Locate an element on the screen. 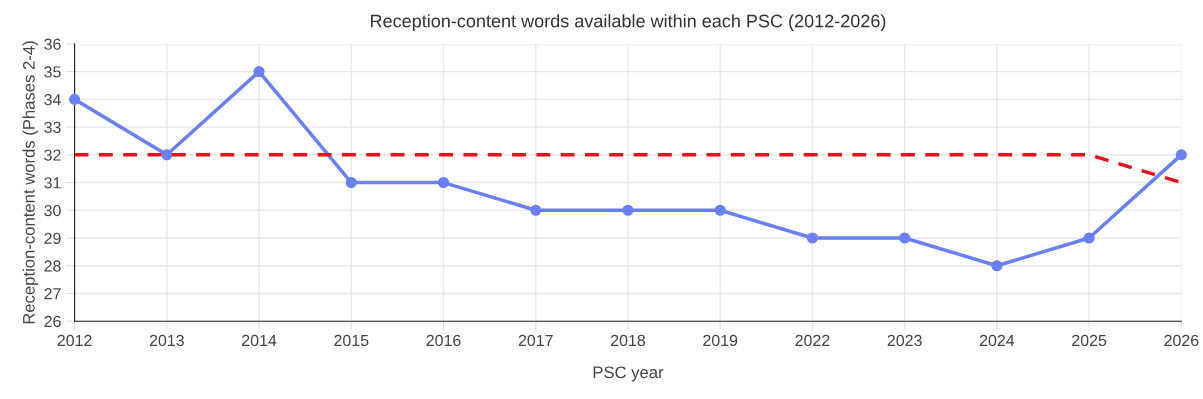 The image size is (1203, 399). x-tick-label: 2012 is located at coordinates (74, 340).